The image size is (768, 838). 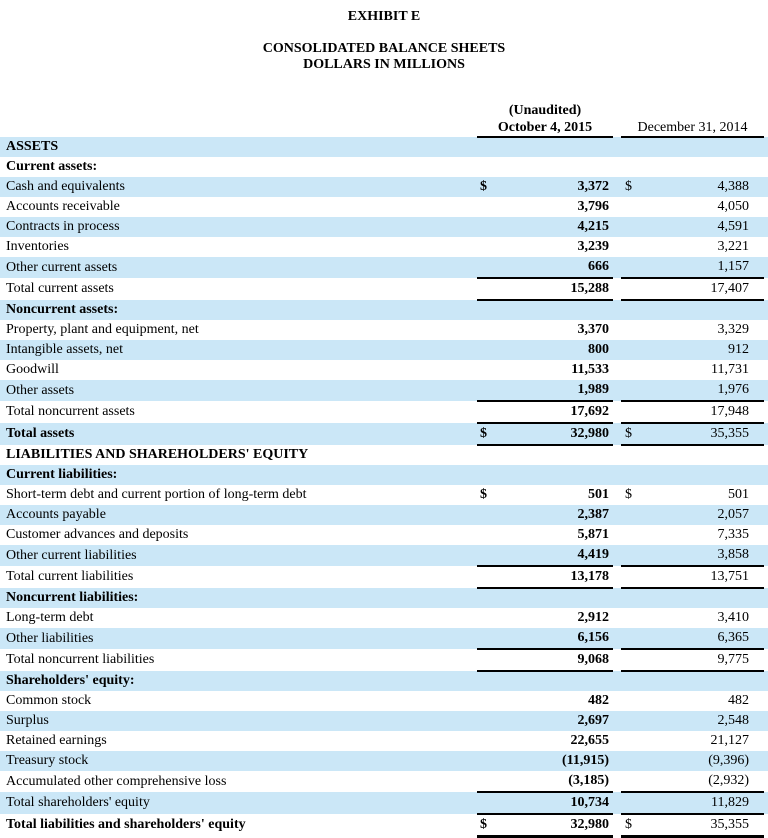 I want to click on table-row: Current liabilities:, so click(x=384, y=475).